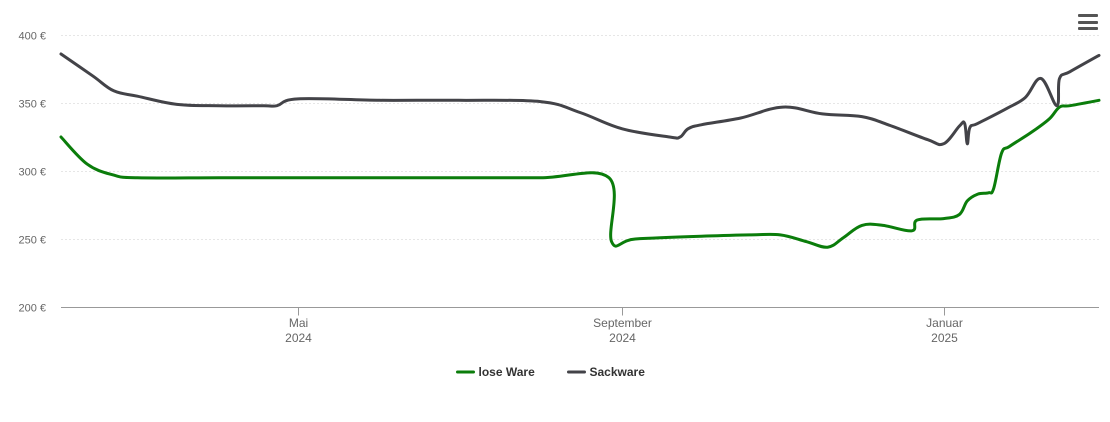  Describe the element at coordinates (944, 338) in the screenshot. I see `x-tick-year-label: 2025` at that location.